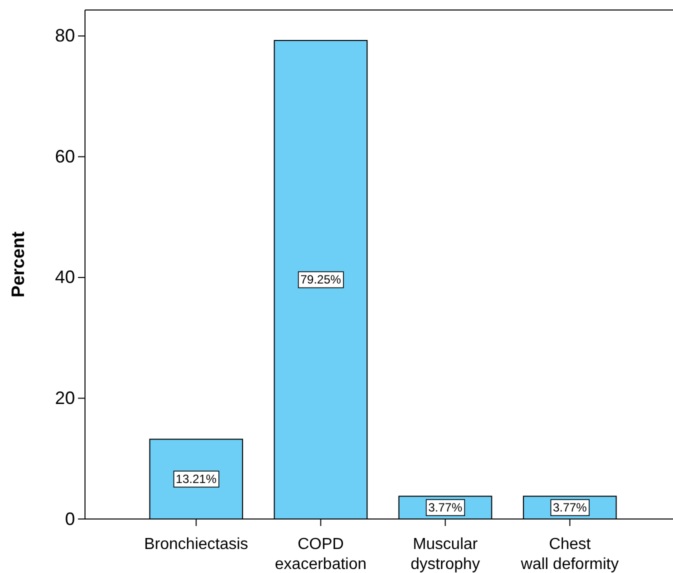 This screenshot has height=573, width=673. Describe the element at coordinates (18, 264) in the screenshot. I see `y-axis-title: Percent` at that location.